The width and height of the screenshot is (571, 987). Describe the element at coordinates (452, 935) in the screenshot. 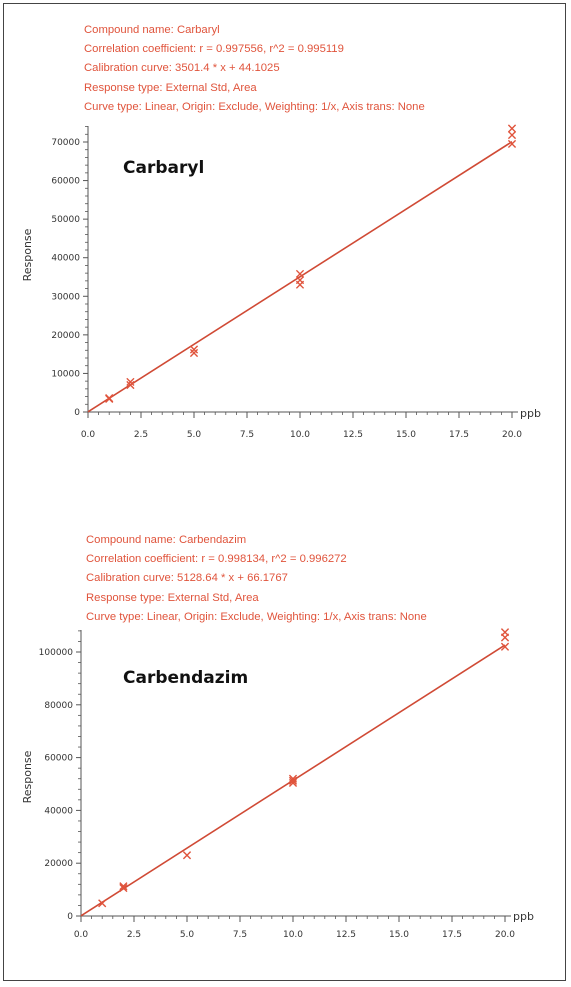

I see `chart2-x-tick-label: 17.5` at that location.